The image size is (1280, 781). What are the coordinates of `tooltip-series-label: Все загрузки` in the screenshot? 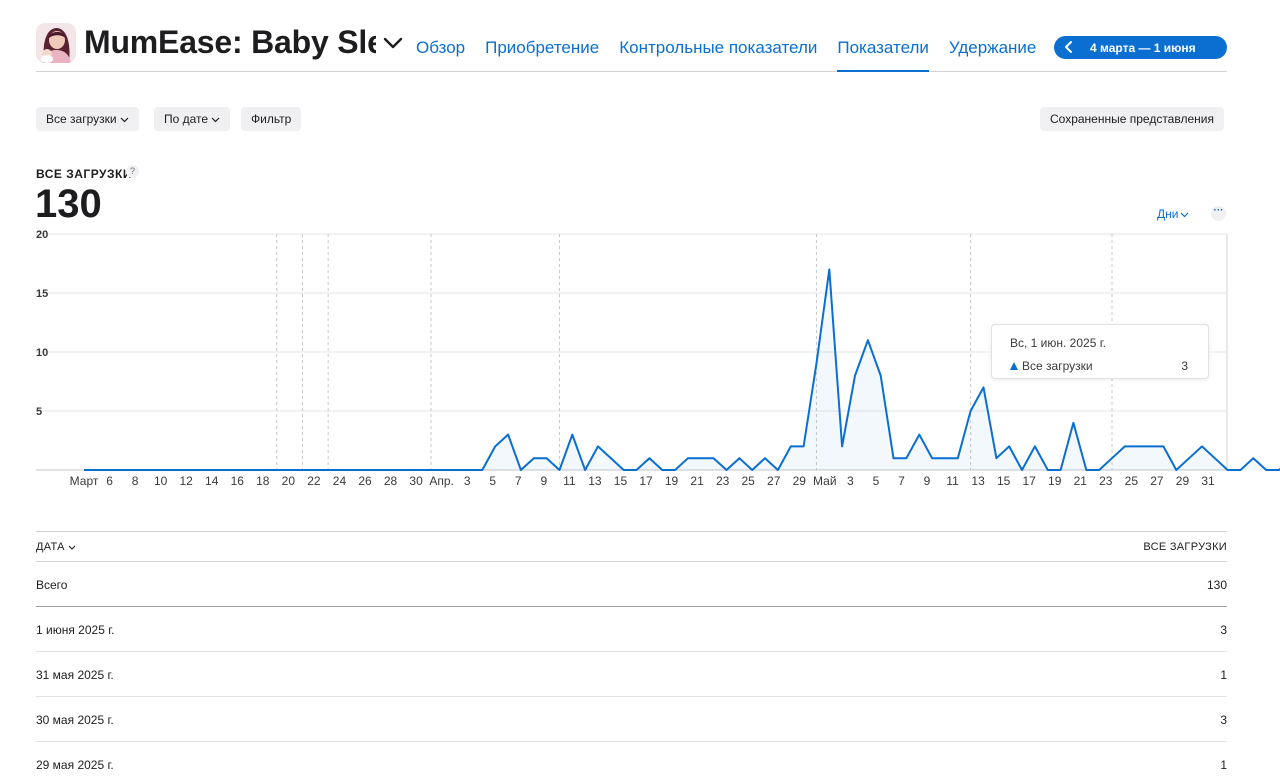 It's located at (1057, 366).